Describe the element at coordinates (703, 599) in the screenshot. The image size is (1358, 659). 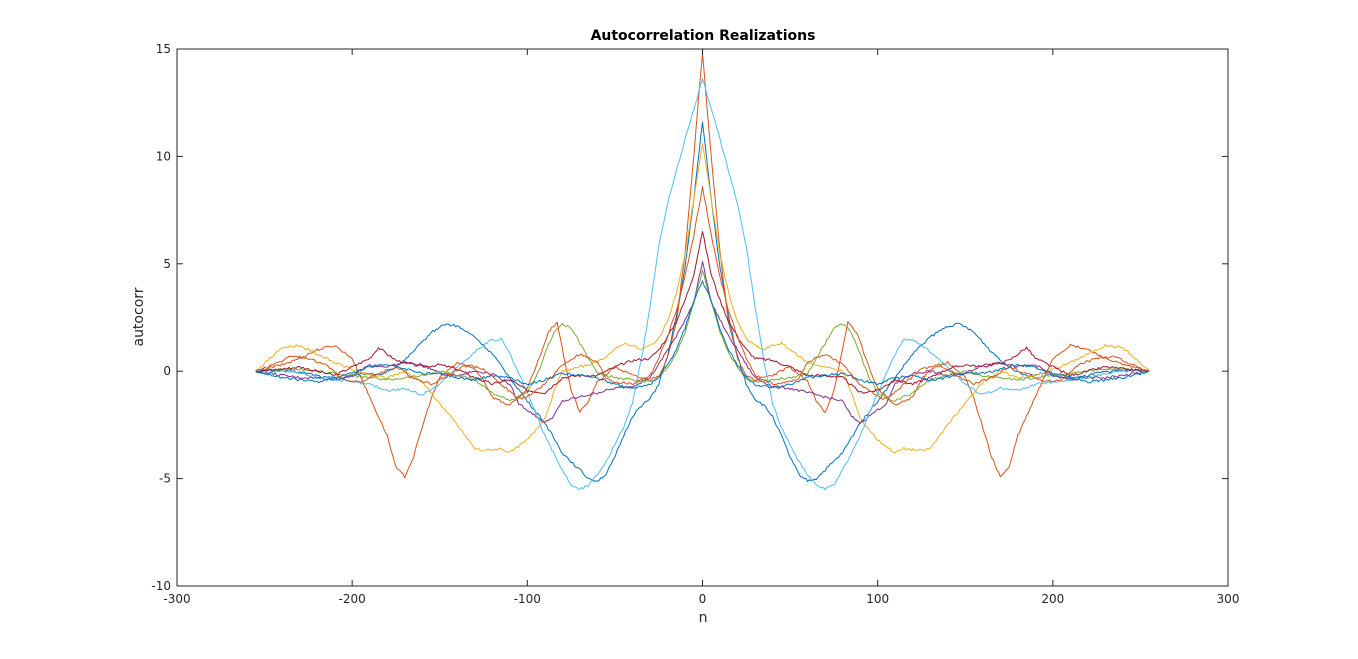
I see `x-tick-label: 0` at that location.